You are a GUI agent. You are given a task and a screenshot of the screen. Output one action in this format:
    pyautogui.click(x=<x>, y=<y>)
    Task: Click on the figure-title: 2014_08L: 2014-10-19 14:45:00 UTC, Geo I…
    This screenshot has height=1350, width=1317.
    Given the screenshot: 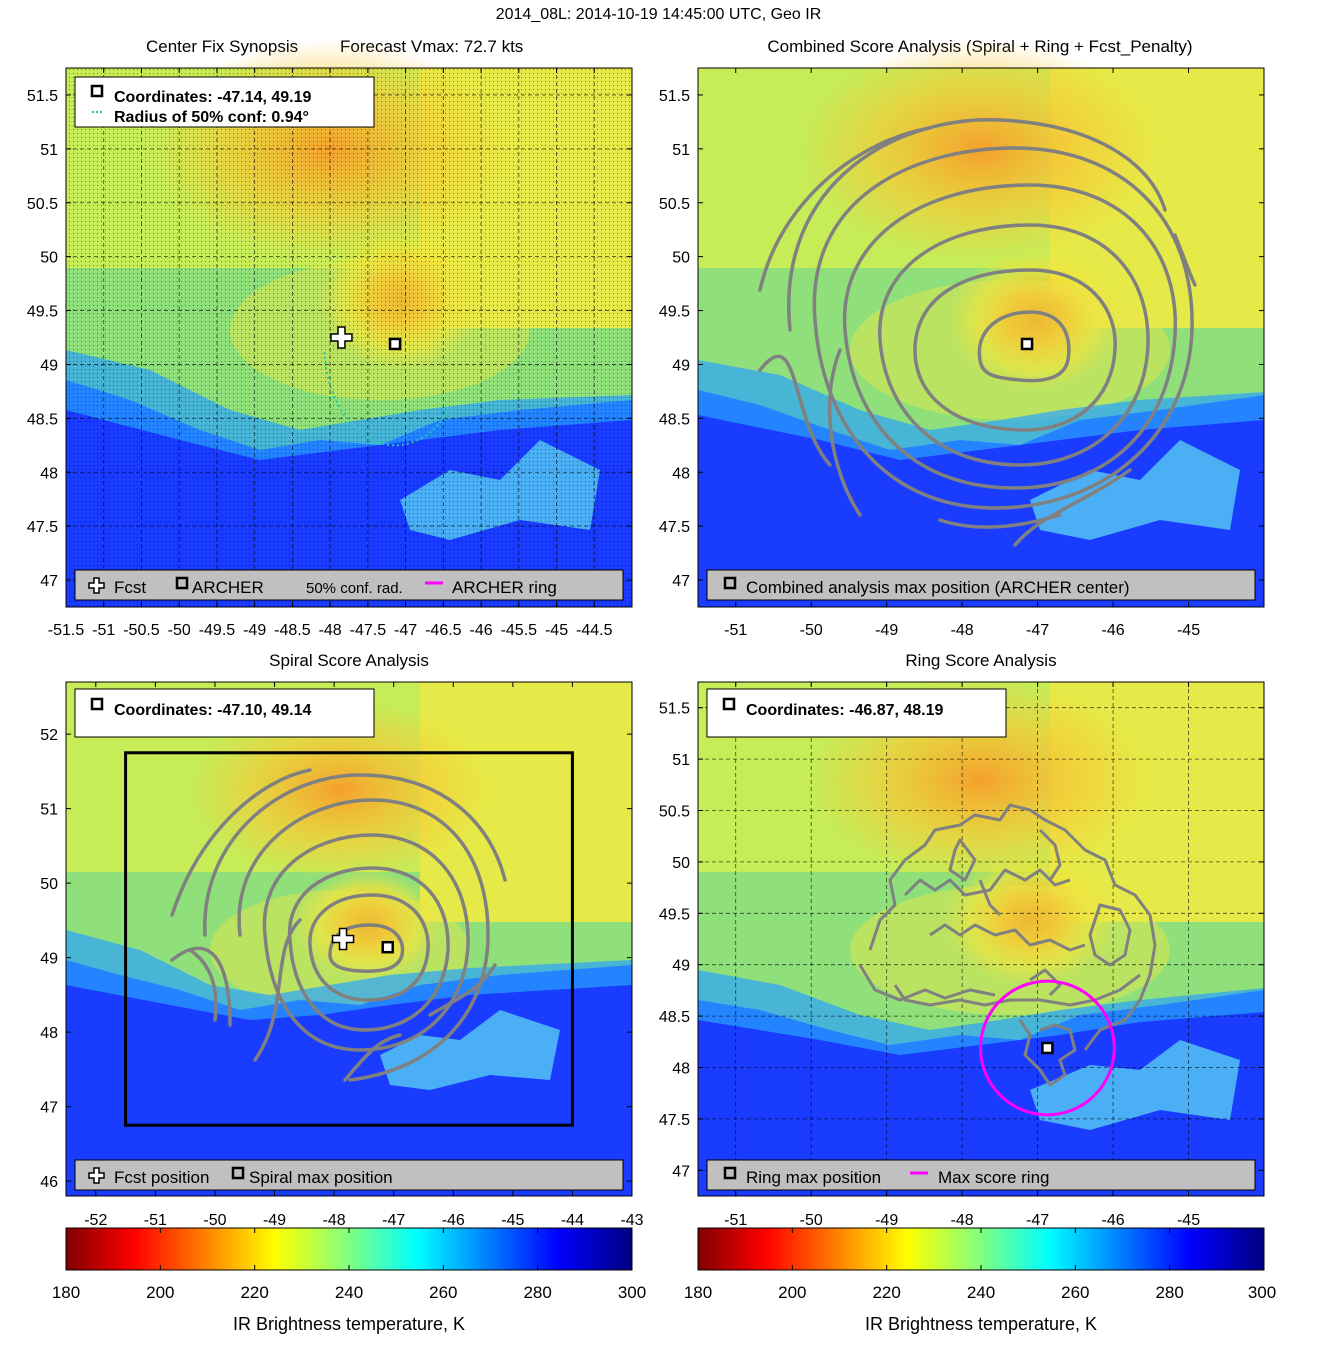 What is the action you would take?
    pyautogui.click(x=658, y=14)
    